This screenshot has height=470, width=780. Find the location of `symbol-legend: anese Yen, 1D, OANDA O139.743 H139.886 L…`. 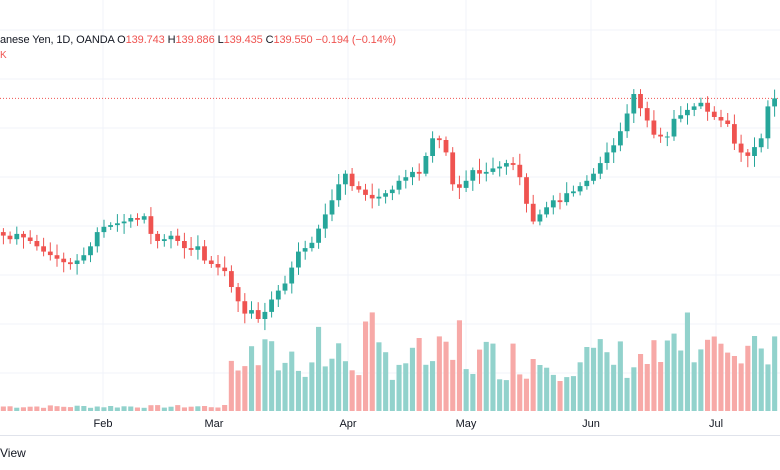

symbol-legend: anese Yen, 1D, OANDA O139.743 H139.886 L… is located at coordinates (198, 40).